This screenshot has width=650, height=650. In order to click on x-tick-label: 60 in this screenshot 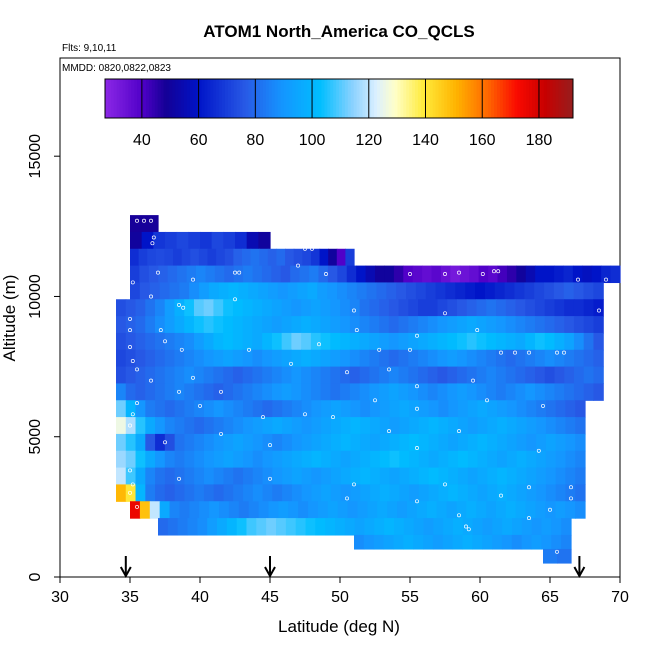, I will do `click(480, 597)`.